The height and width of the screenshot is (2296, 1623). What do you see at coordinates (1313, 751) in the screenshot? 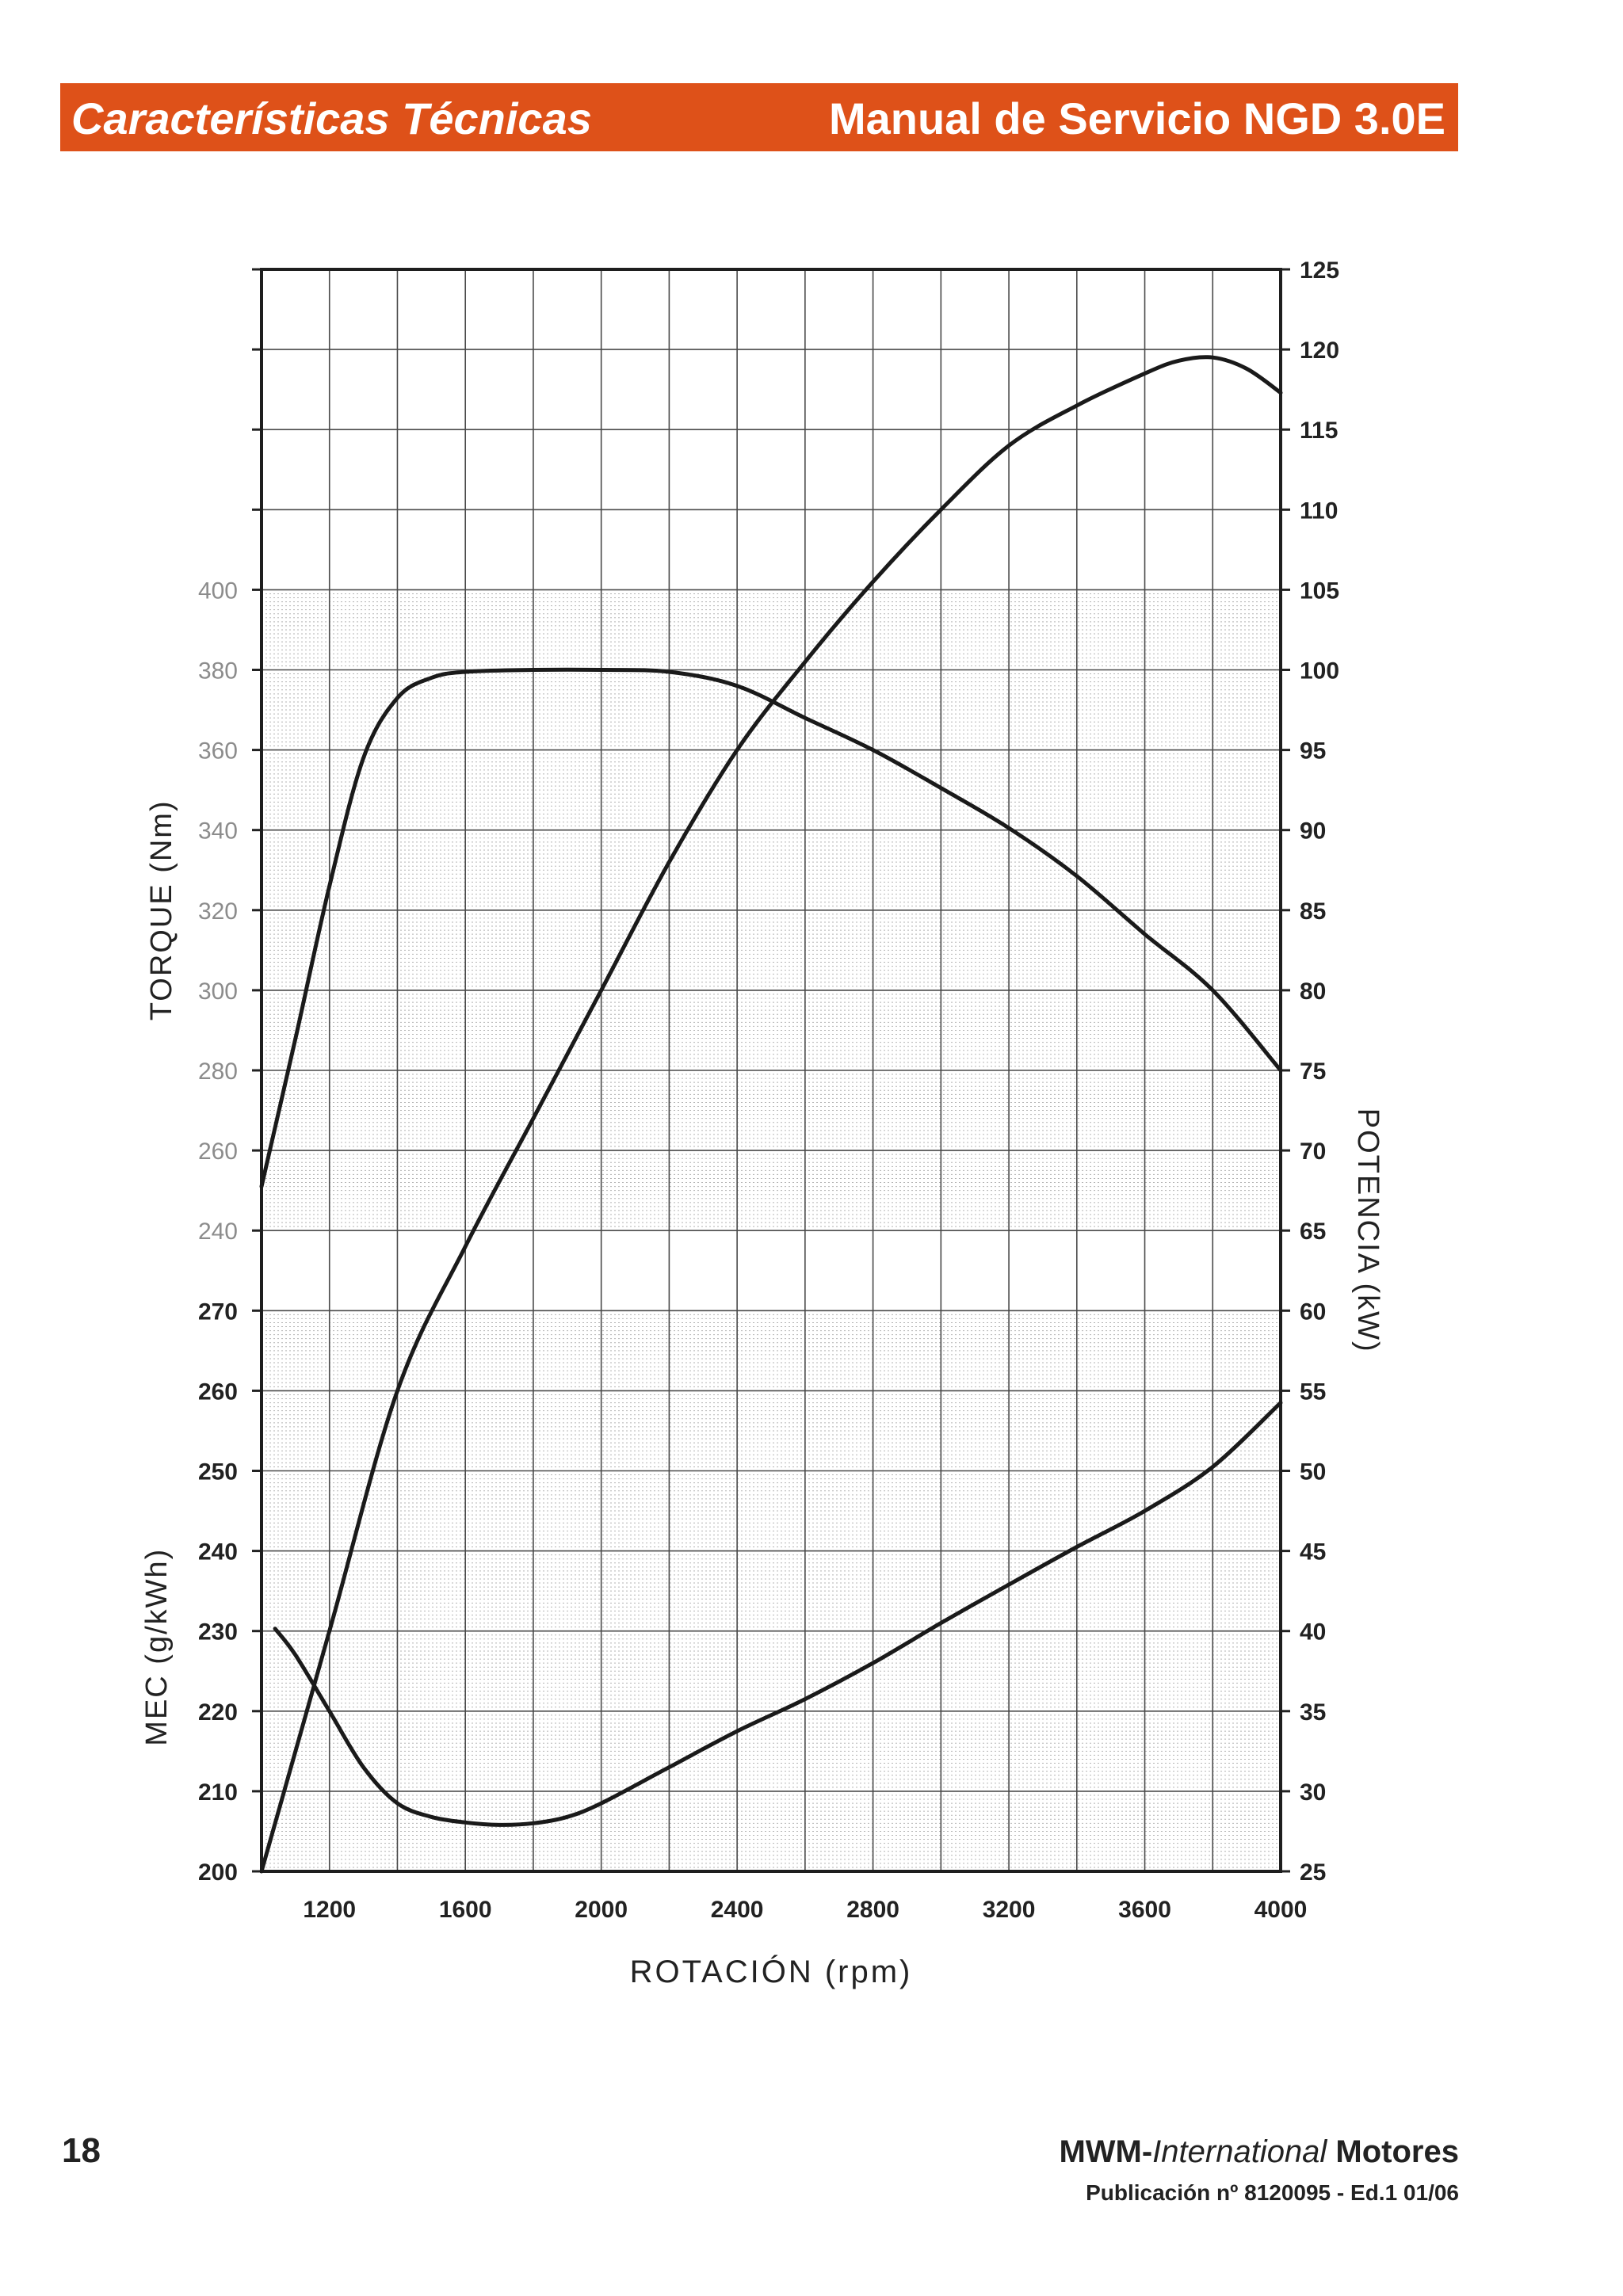
I see `power-tick-label: 95` at bounding box center [1313, 751].